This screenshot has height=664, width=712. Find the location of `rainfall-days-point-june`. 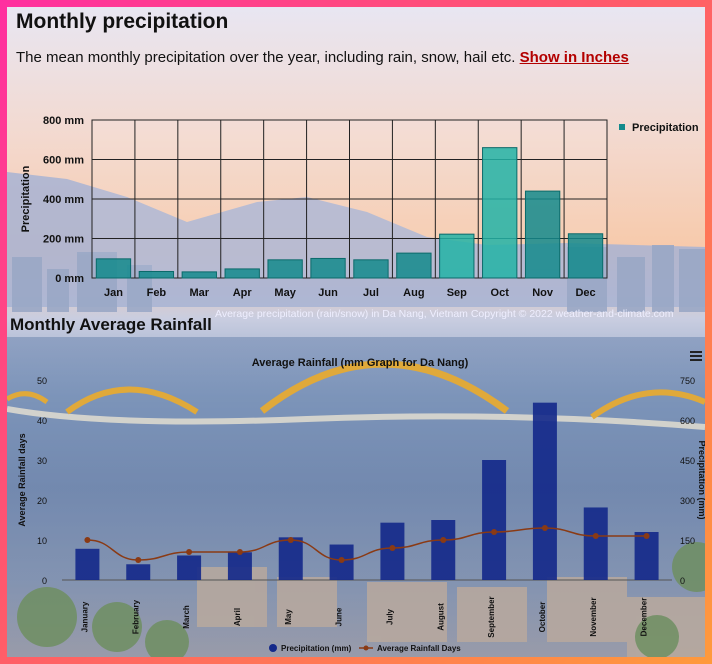

rainfall-days-point-june is located at coordinates (341, 560).